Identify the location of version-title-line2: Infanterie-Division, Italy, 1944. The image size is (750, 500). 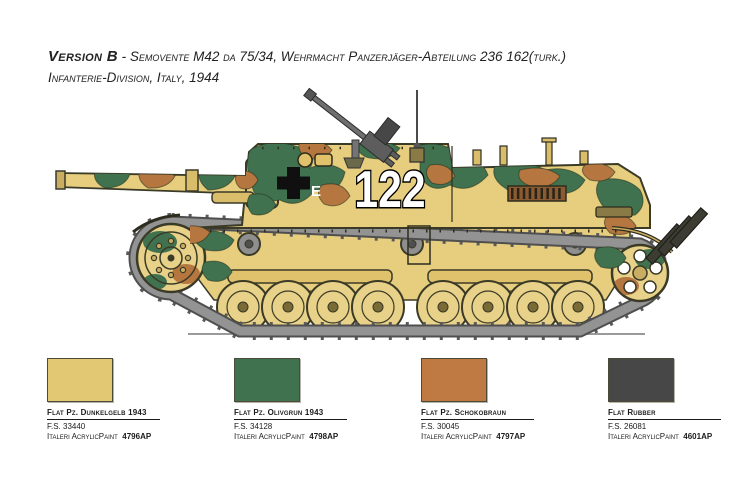
(134, 77).